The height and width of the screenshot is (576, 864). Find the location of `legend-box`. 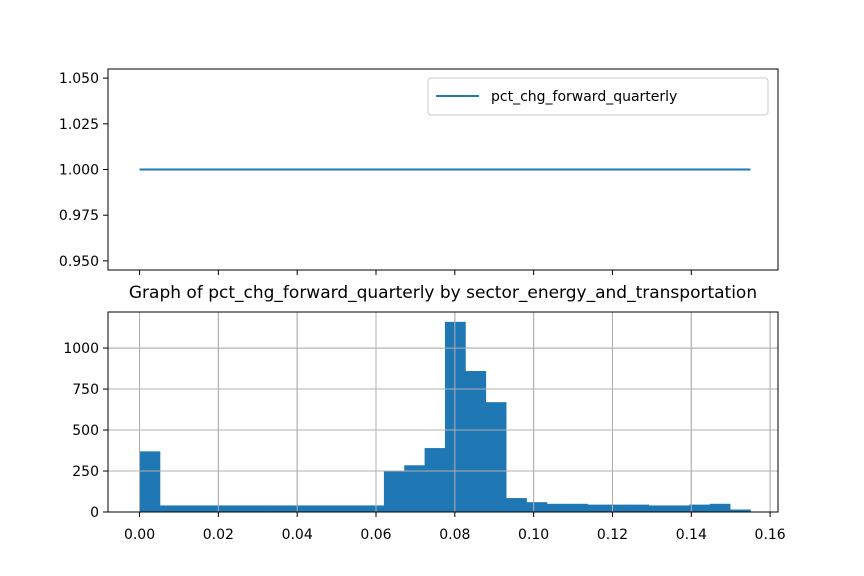

legend-box is located at coordinates (598, 96).